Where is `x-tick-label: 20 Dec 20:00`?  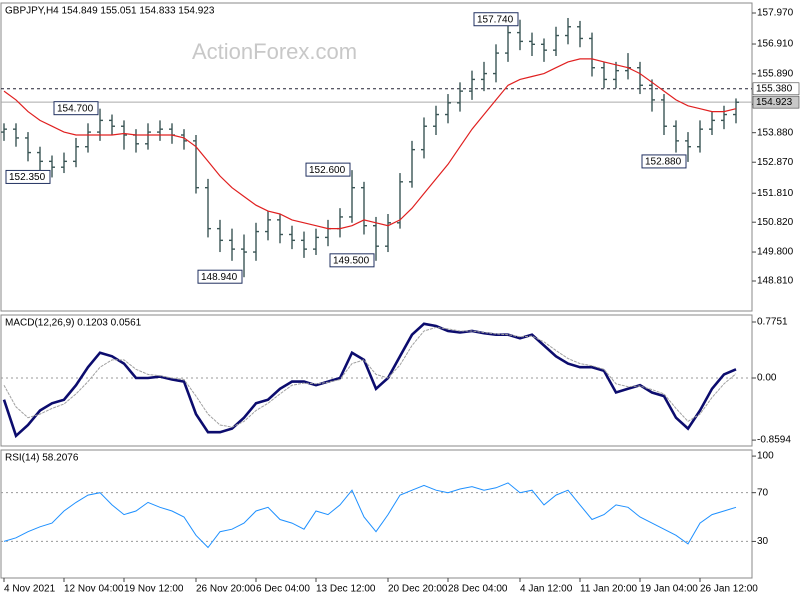
x-tick-label: 20 Dec 20:00 is located at coordinates (418, 589).